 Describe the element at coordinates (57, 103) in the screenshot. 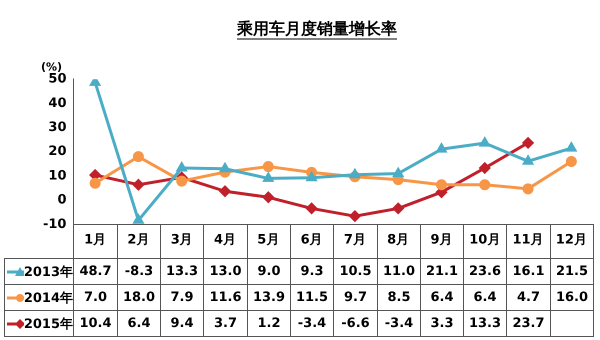

I see `y-tick-label: 40` at that location.